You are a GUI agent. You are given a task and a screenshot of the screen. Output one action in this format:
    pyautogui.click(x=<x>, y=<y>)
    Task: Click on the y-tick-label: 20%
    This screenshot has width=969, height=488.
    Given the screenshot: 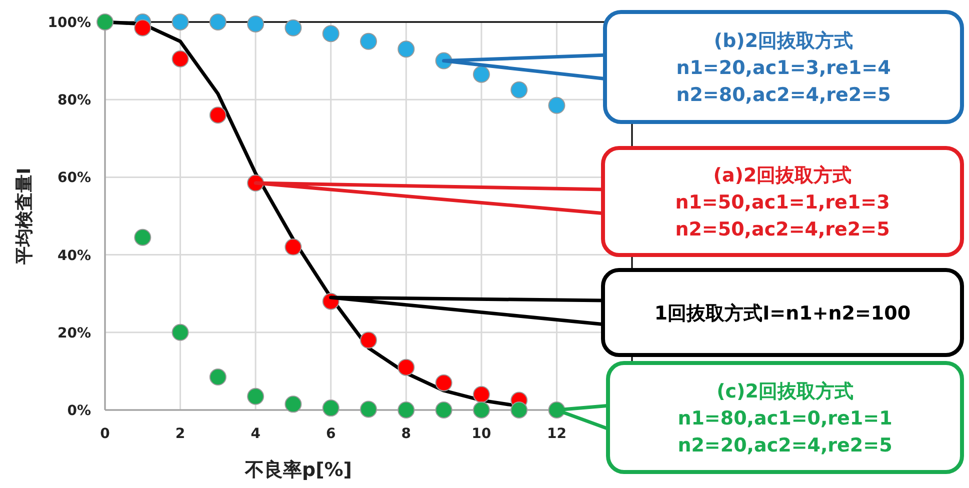 What is the action you would take?
    pyautogui.click(x=74, y=333)
    